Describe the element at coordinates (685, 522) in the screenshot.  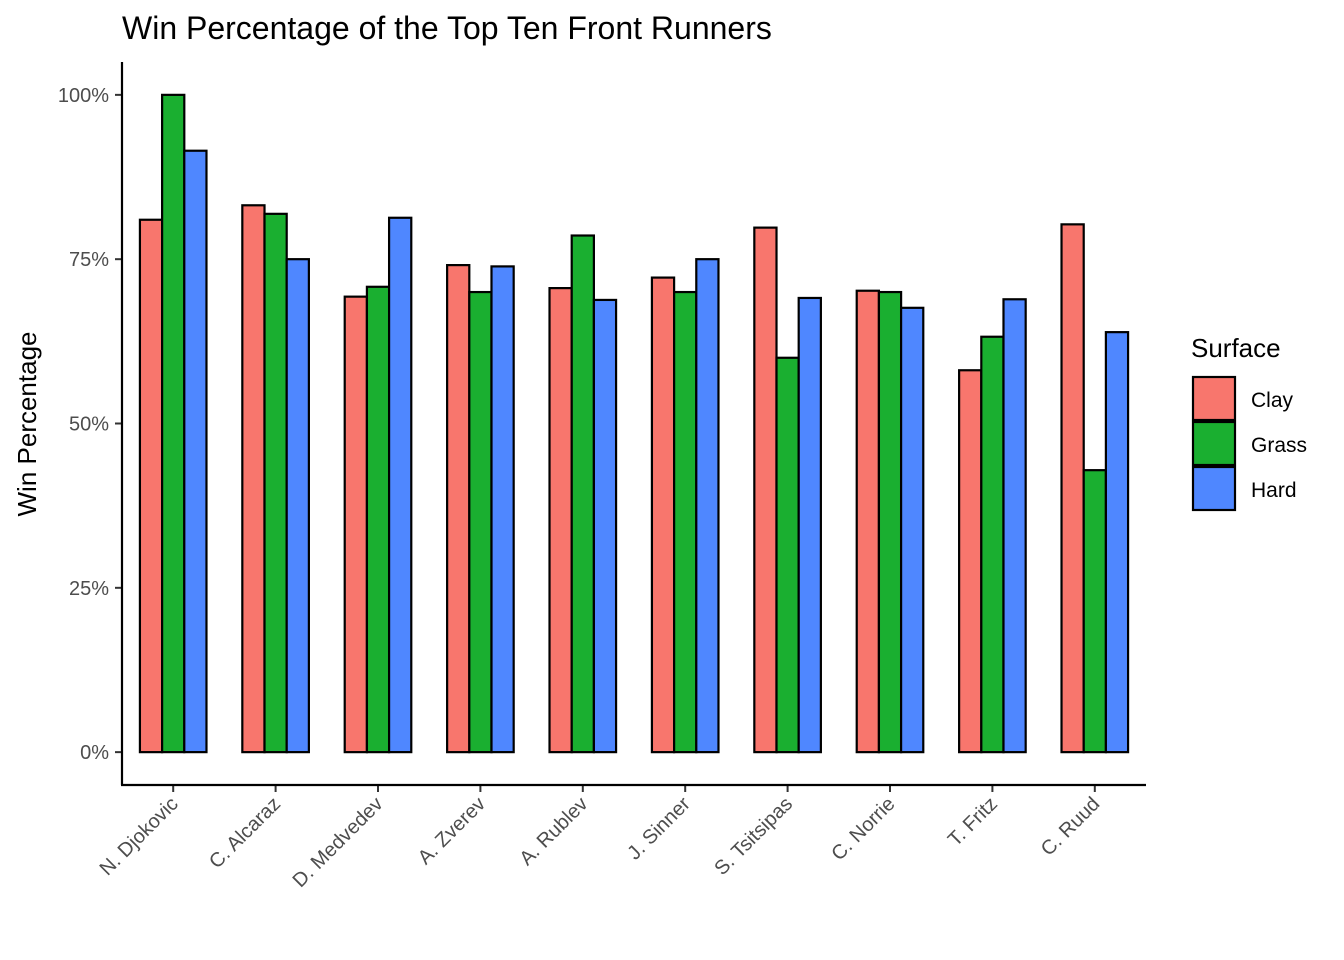
I see `bar-j-sinner-grass` at that location.